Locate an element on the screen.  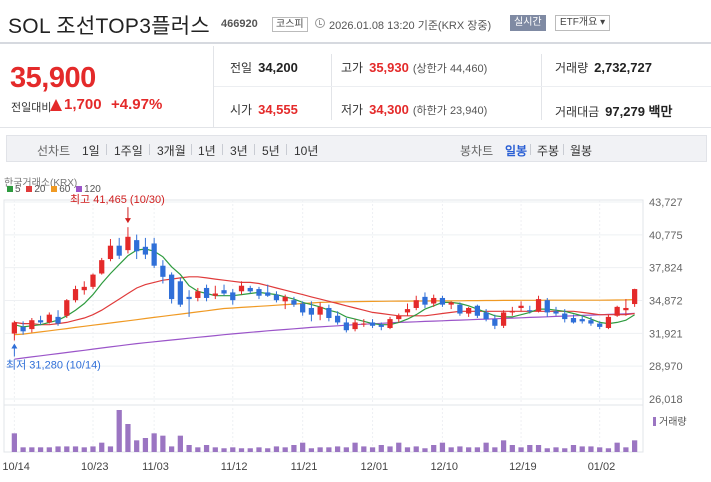
weekly-candle-tab: 주봉 is located at coordinates (548, 151).